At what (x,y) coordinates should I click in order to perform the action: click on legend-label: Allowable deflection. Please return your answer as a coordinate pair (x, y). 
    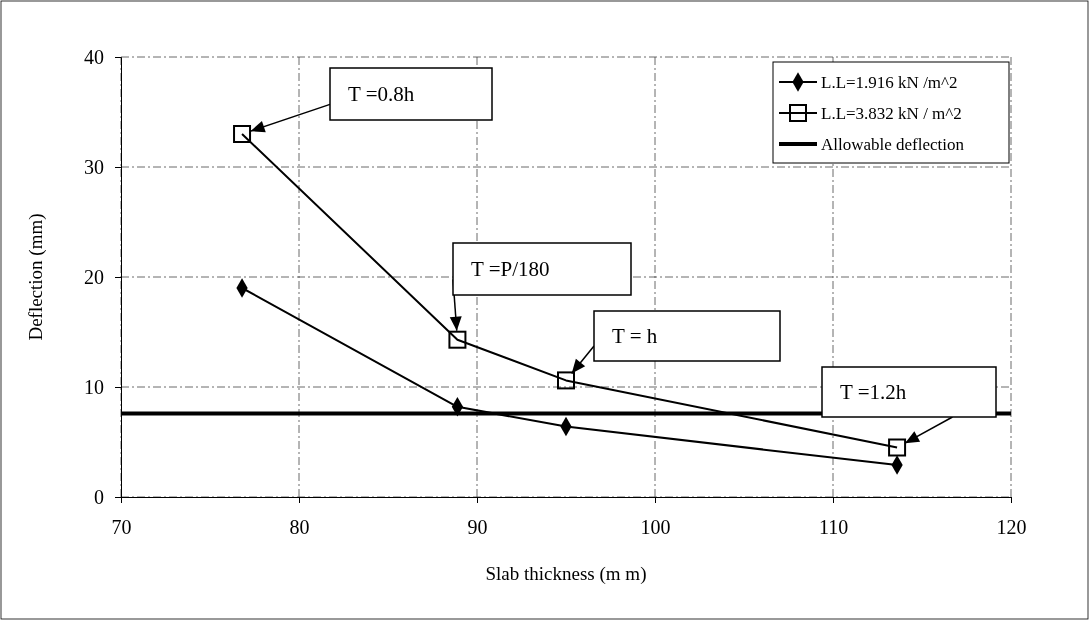
    Looking at the image, I should click on (893, 144).